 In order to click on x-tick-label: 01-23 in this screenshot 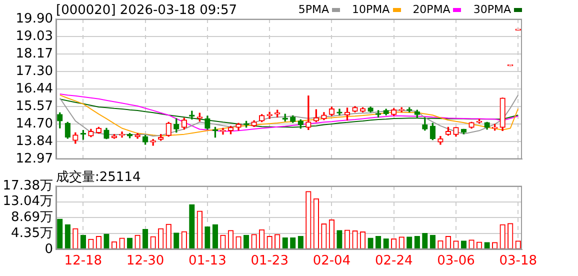, I will do `click(269, 261)`.